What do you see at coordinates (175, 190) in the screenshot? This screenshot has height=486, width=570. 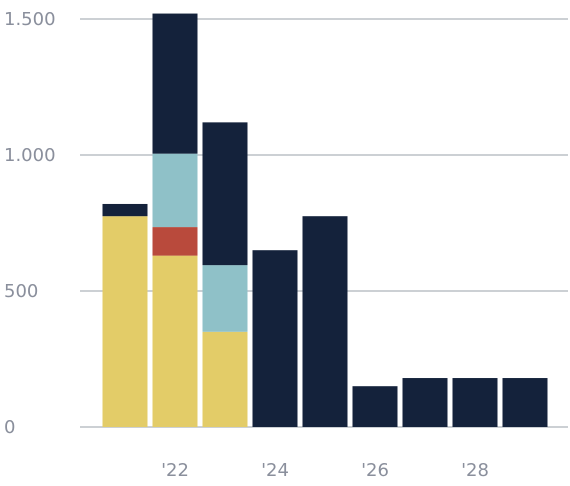 I see `bar-segment-2022-s2` at bounding box center [175, 190].